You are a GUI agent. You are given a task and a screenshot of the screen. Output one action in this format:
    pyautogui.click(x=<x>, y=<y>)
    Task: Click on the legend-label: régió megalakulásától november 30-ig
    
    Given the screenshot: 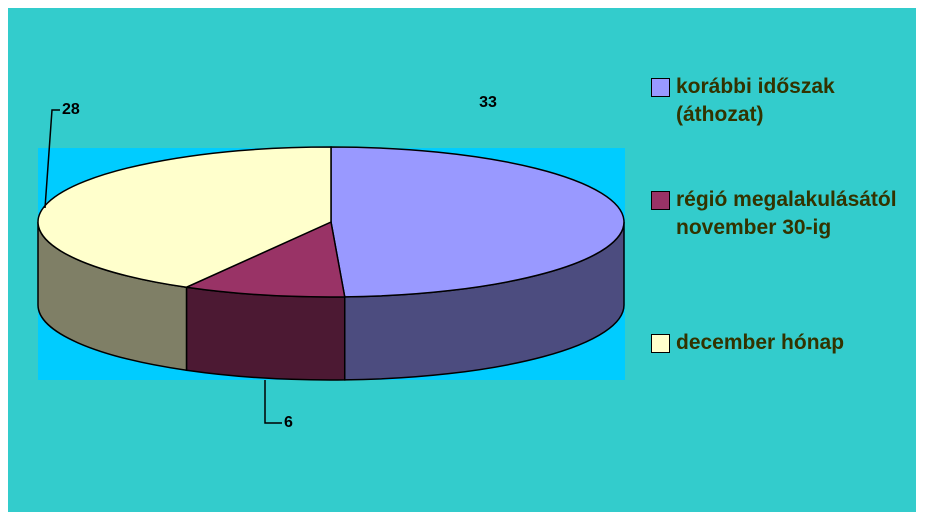 What is the action you would take?
    pyautogui.click(x=786, y=213)
    